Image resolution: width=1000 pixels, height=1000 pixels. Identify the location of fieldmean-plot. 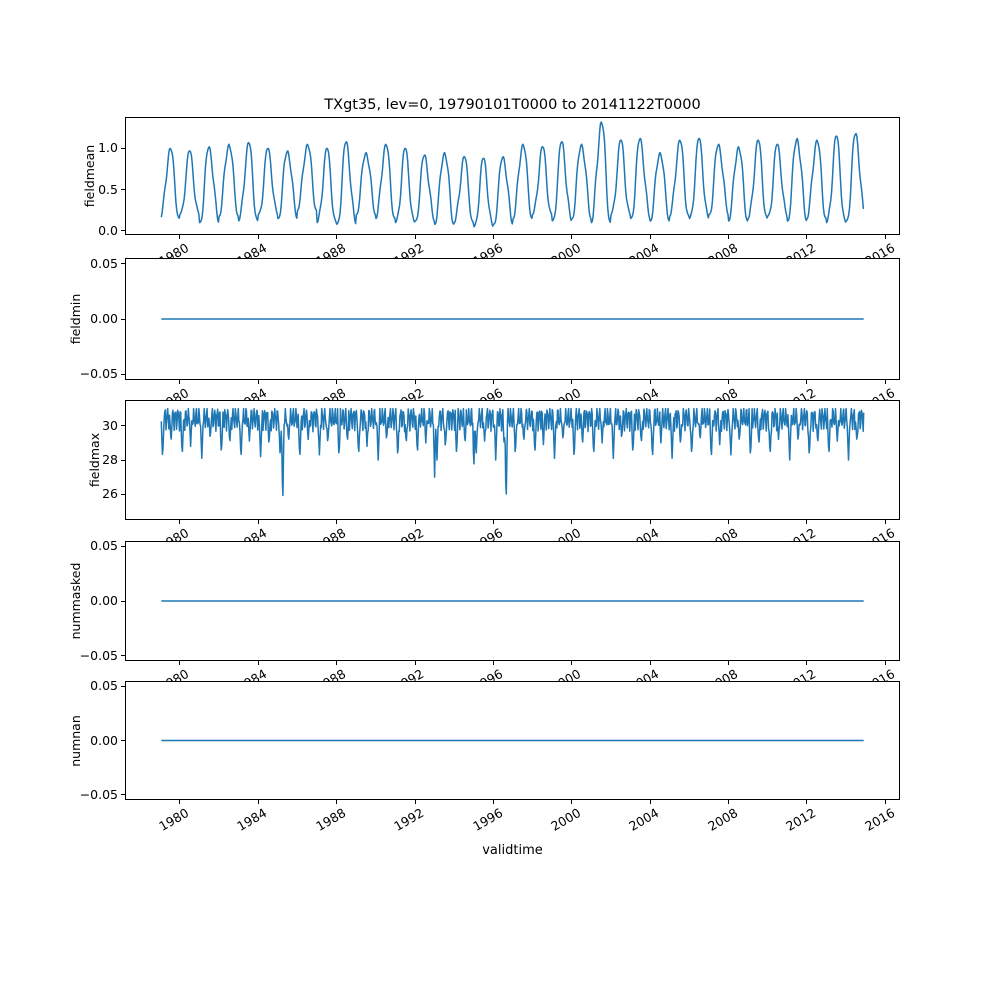
(512, 174).